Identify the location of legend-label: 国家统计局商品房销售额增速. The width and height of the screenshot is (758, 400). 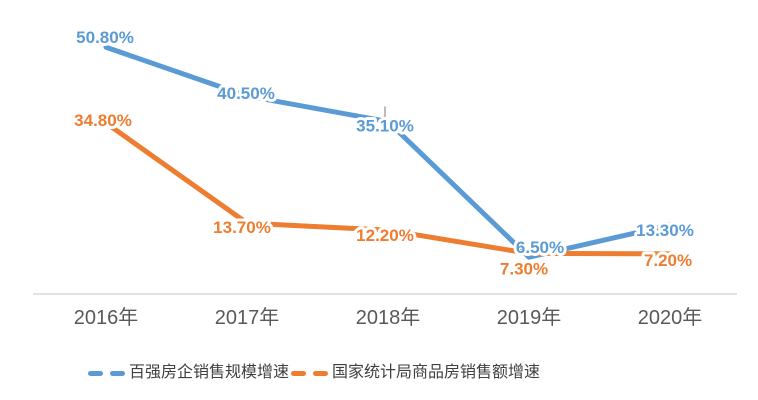
(436, 372).